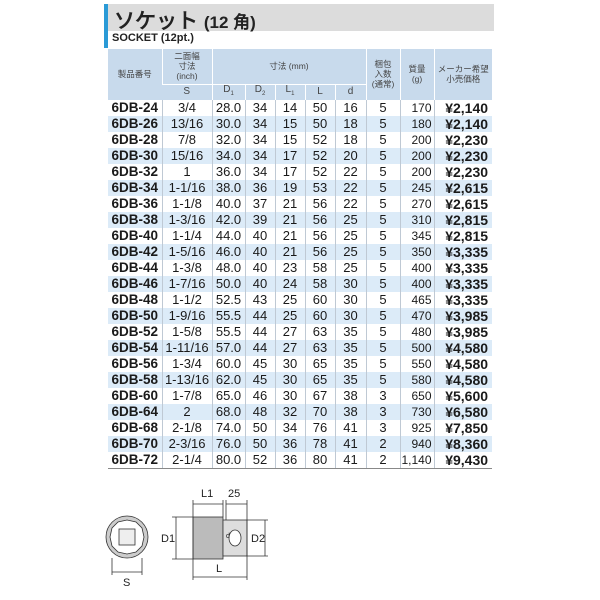 This screenshot has height=600, width=600. Describe the element at coordinates (259, 443) in the screenshot. I see `cell-d2: 50` at that location.